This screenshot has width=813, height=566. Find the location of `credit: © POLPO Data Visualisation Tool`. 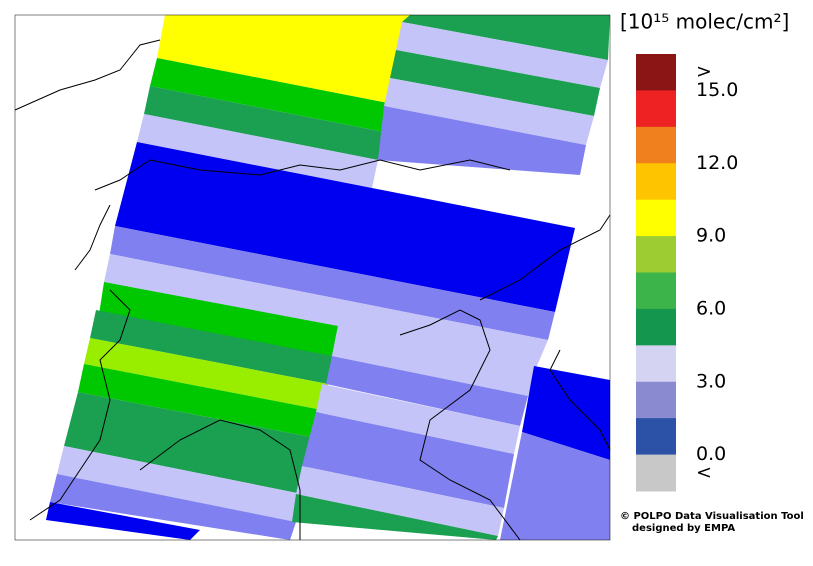

credit: © POLPO Data Visualisation Tool is located at coordinates (712, 516).